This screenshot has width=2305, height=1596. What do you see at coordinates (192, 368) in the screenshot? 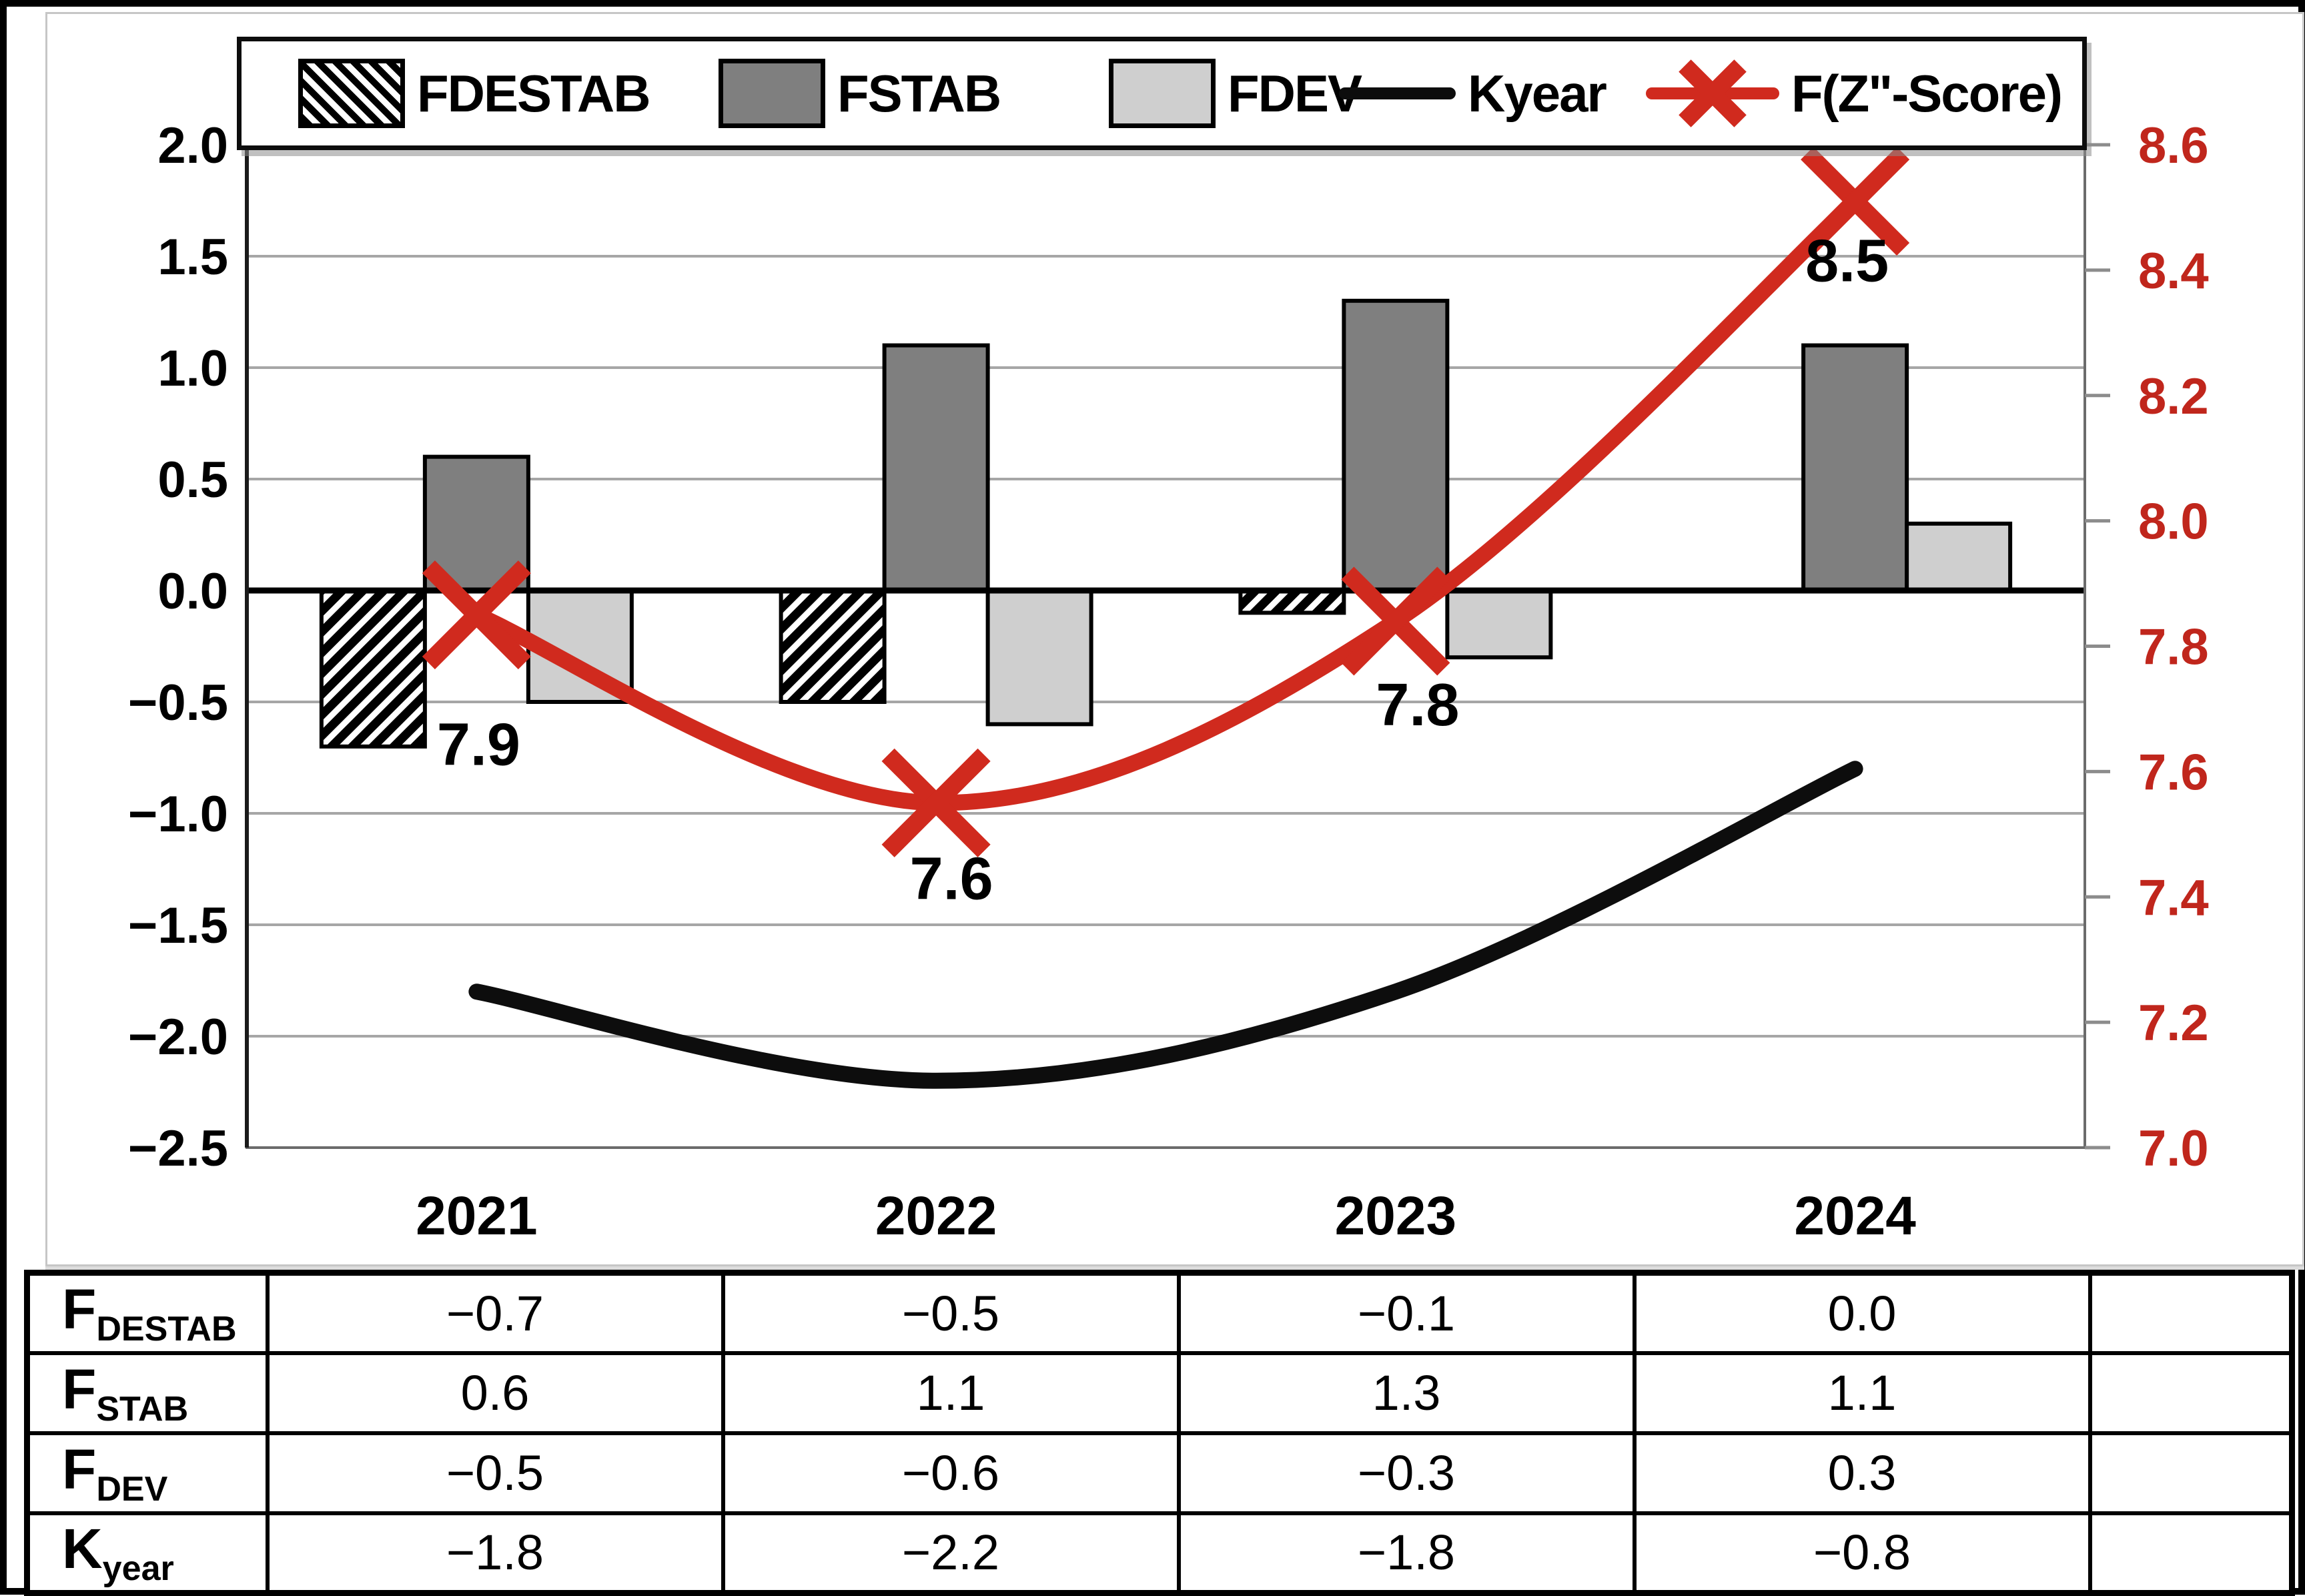
I see `left-axis-label: 1.0` at bounding box center [192, 368].